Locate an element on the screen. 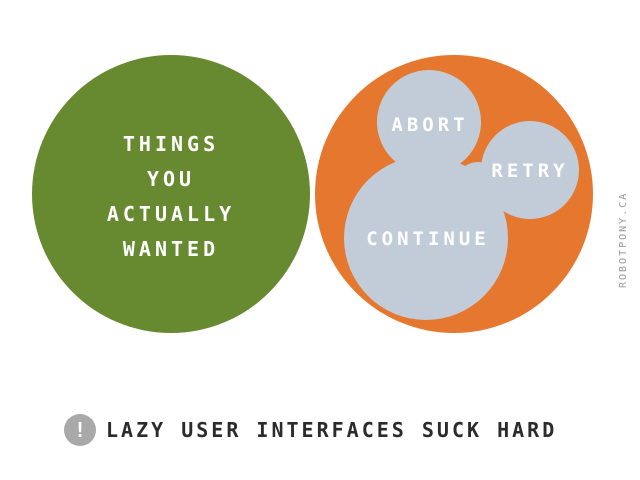  wanted-line-4: WANTED is located at coordinates (171, 249).